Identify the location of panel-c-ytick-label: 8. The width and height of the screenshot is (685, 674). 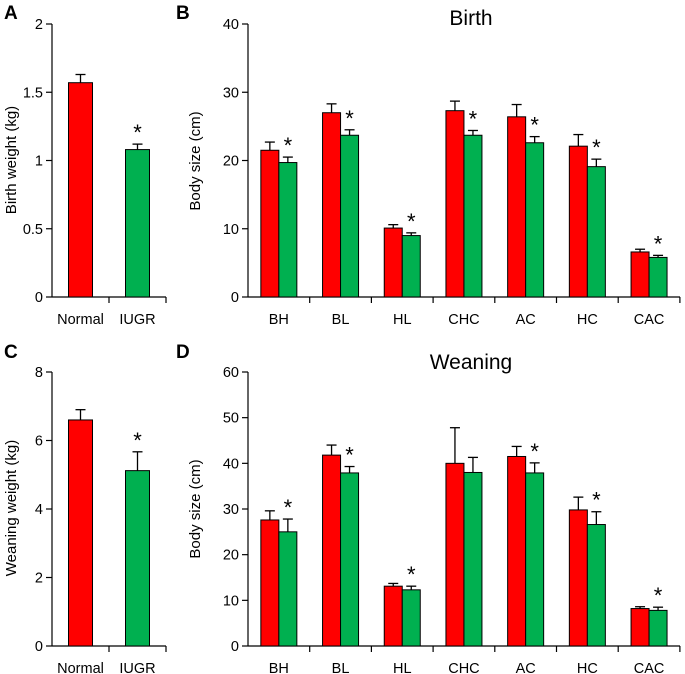
(39, 373).